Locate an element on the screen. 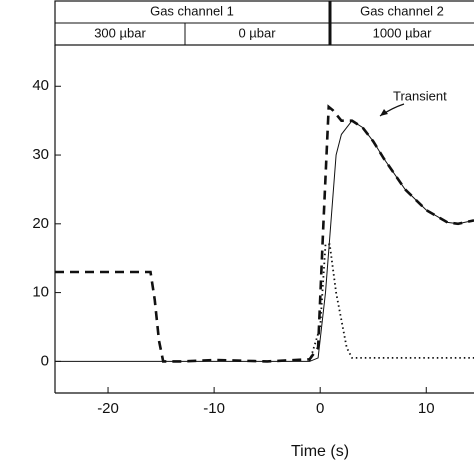 Image resolution: width=474 pixels, height=474 pixels. header-table is located at coordinates (264, 23).